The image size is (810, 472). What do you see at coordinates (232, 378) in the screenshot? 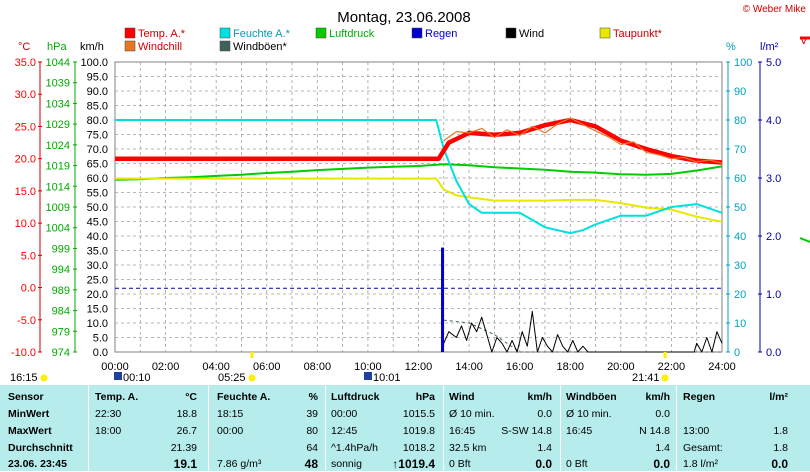
I see `sunrise-label: 05:25` at bounding box center [232, 378].